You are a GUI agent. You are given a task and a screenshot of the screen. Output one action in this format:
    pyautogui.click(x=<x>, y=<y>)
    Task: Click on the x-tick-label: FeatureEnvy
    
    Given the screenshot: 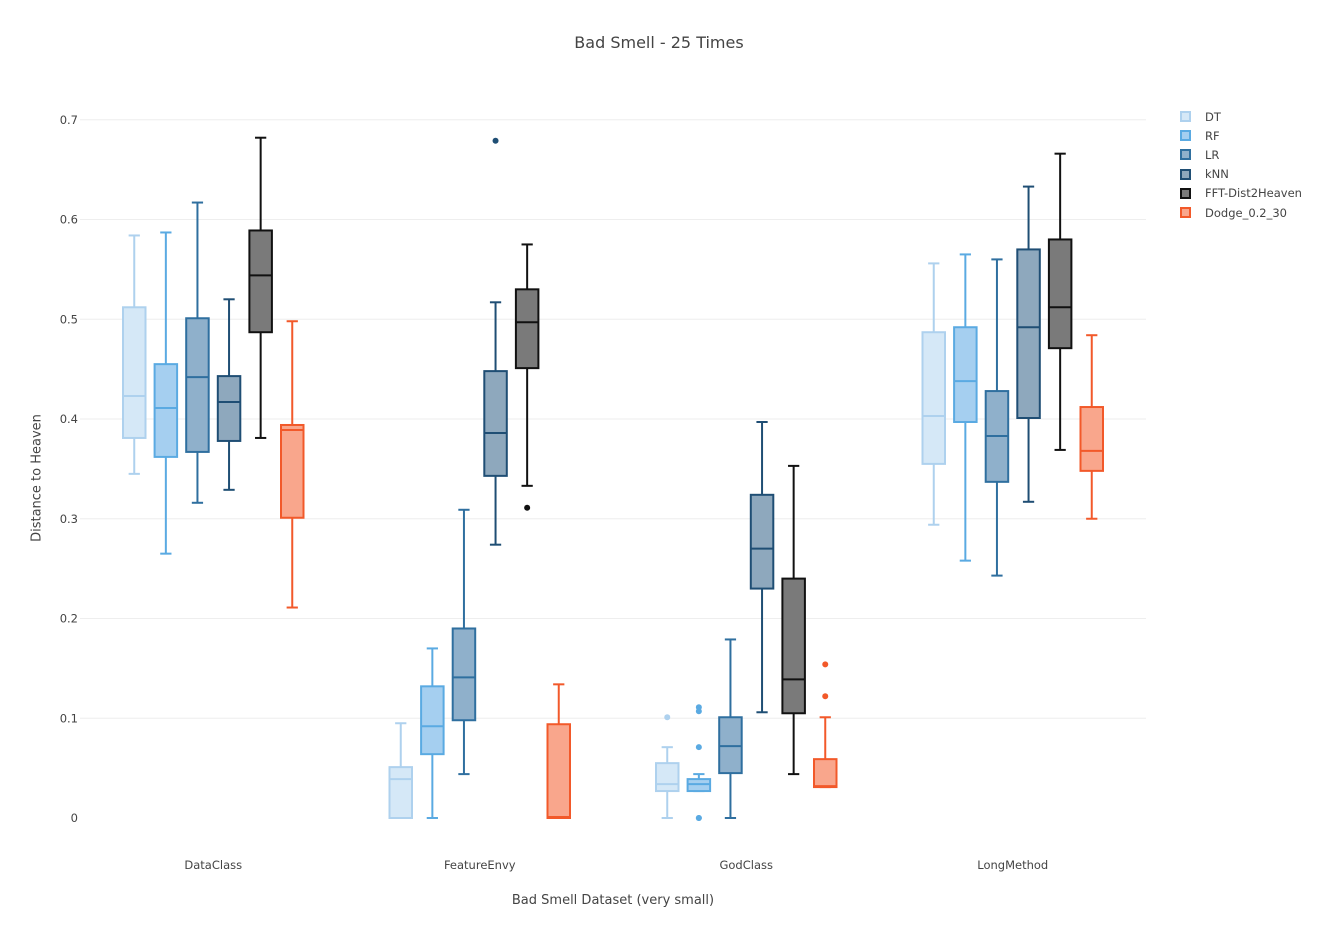 What is the action you would take?
    pyautogui.click(x=480, y=865)
    